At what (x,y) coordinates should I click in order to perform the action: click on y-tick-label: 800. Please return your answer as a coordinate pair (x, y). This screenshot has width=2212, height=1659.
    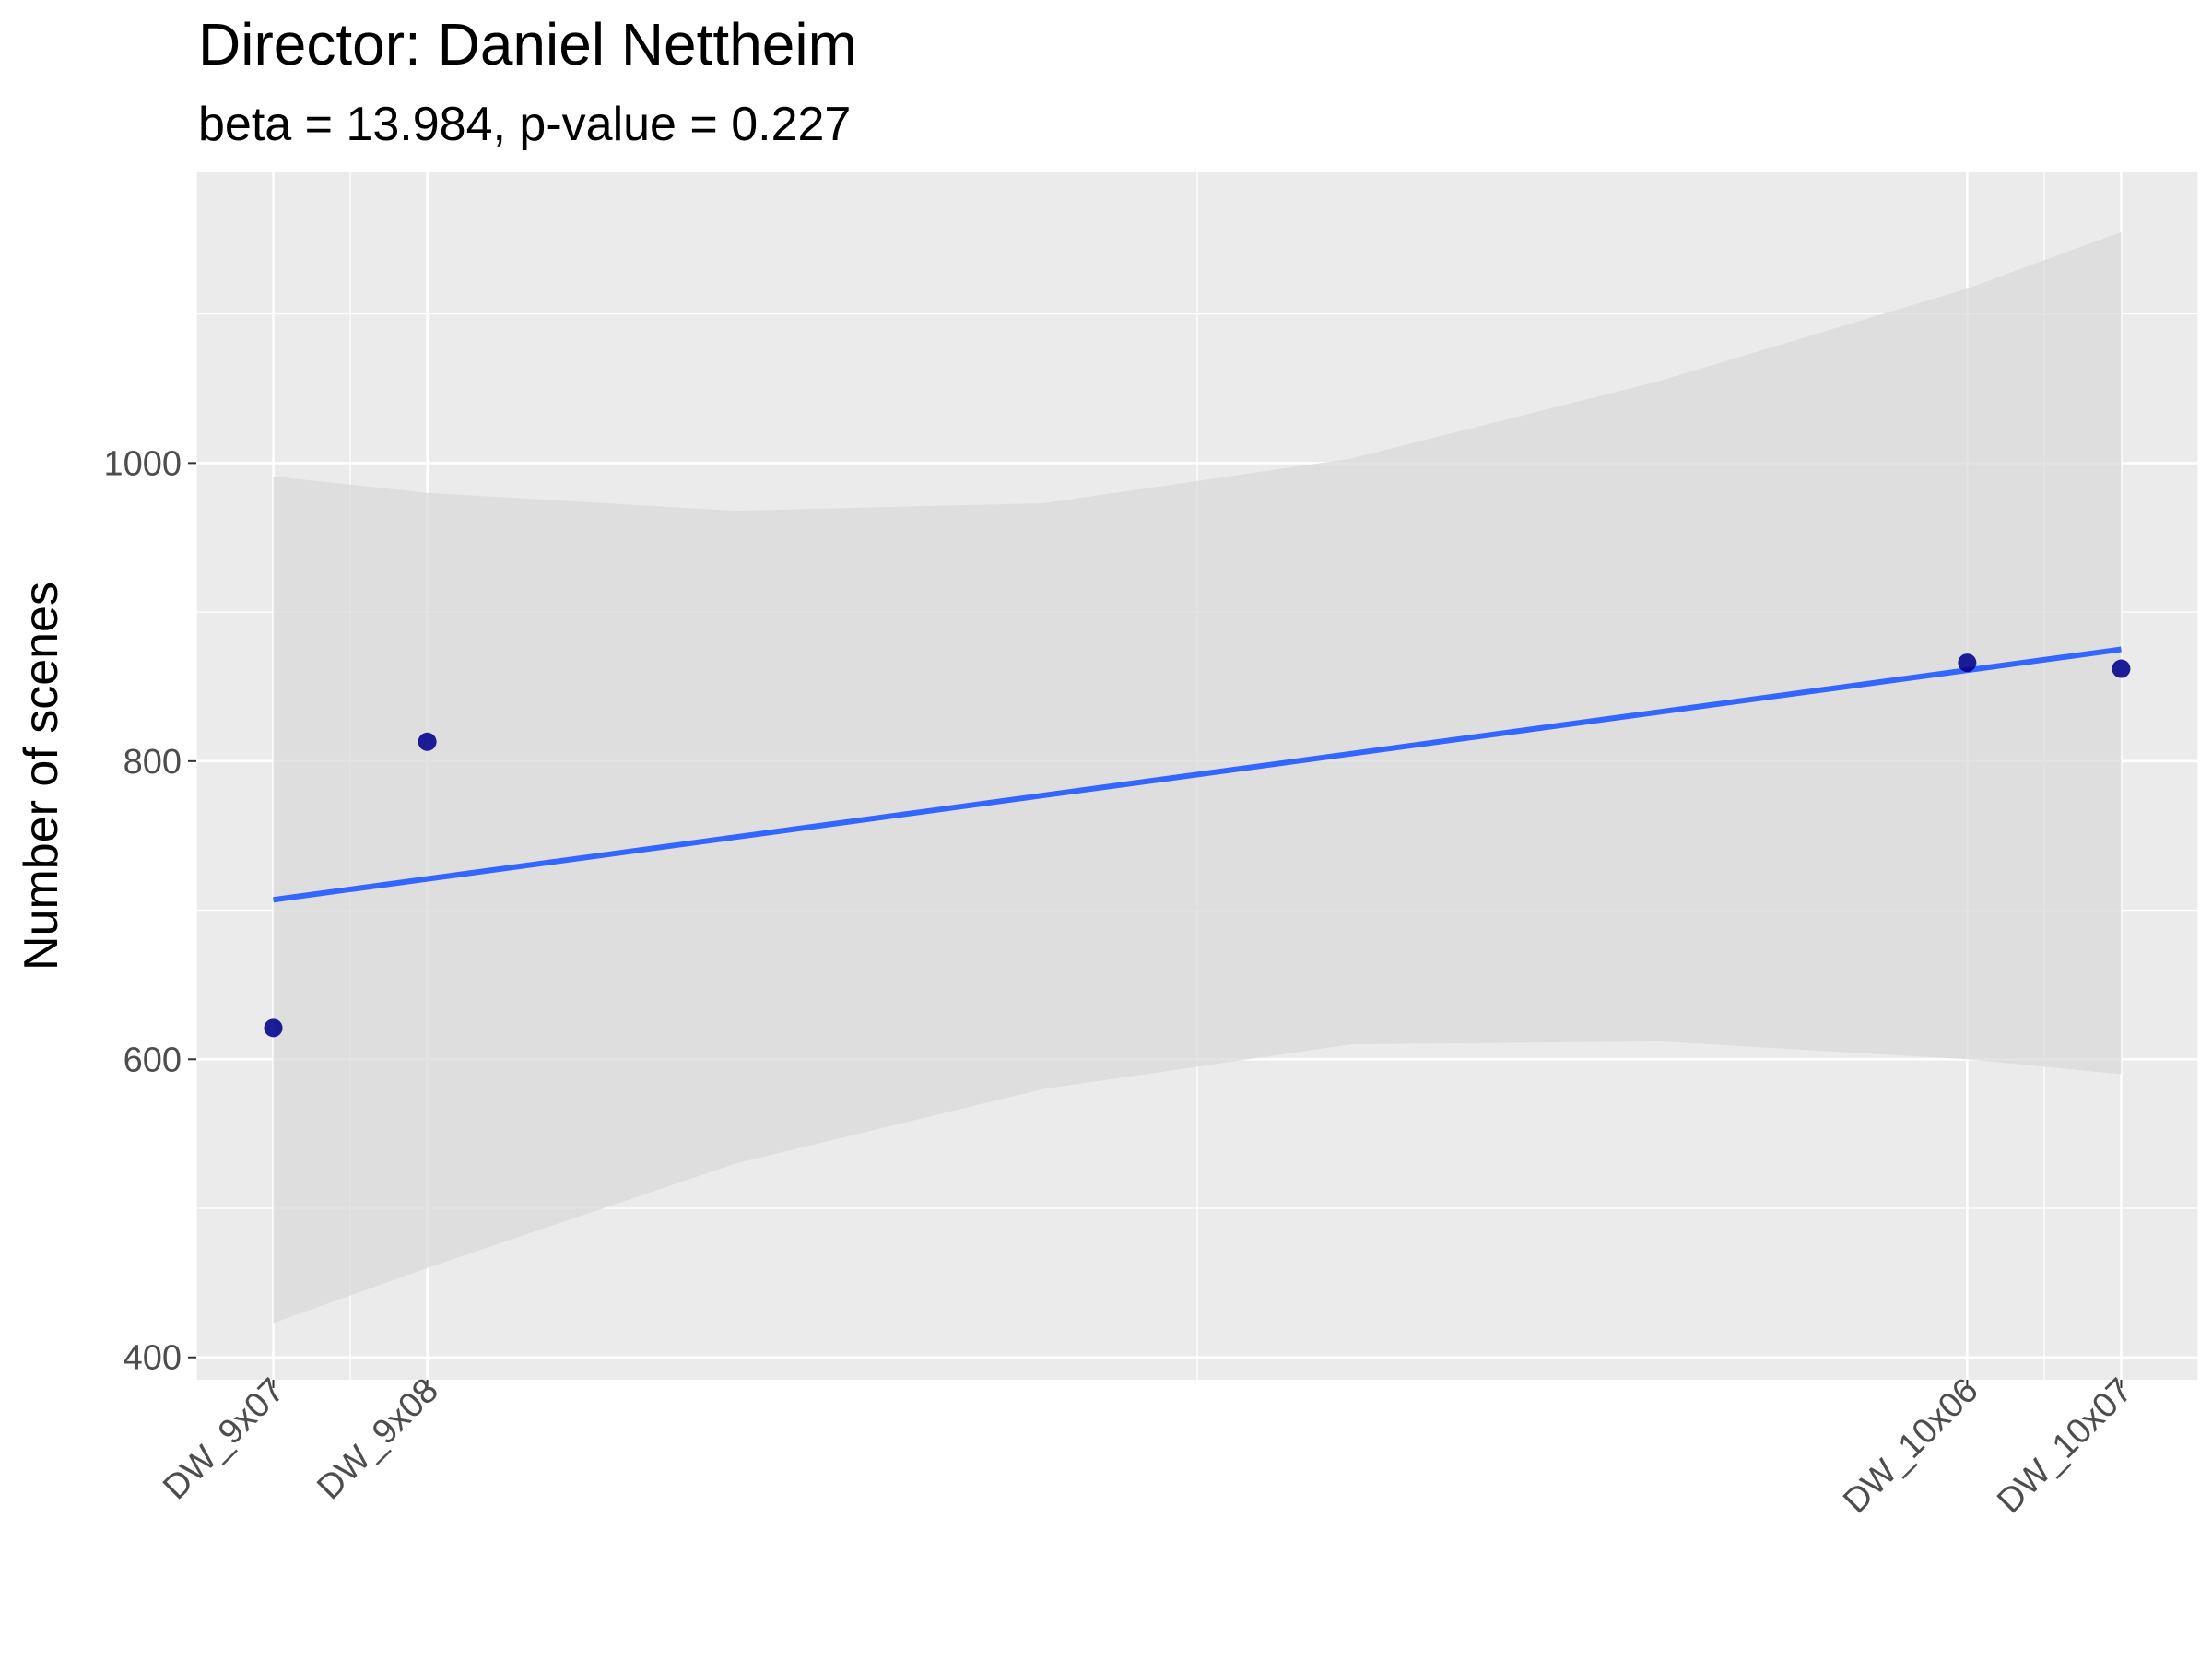
    Looking at the image, I should click on (153, 762).